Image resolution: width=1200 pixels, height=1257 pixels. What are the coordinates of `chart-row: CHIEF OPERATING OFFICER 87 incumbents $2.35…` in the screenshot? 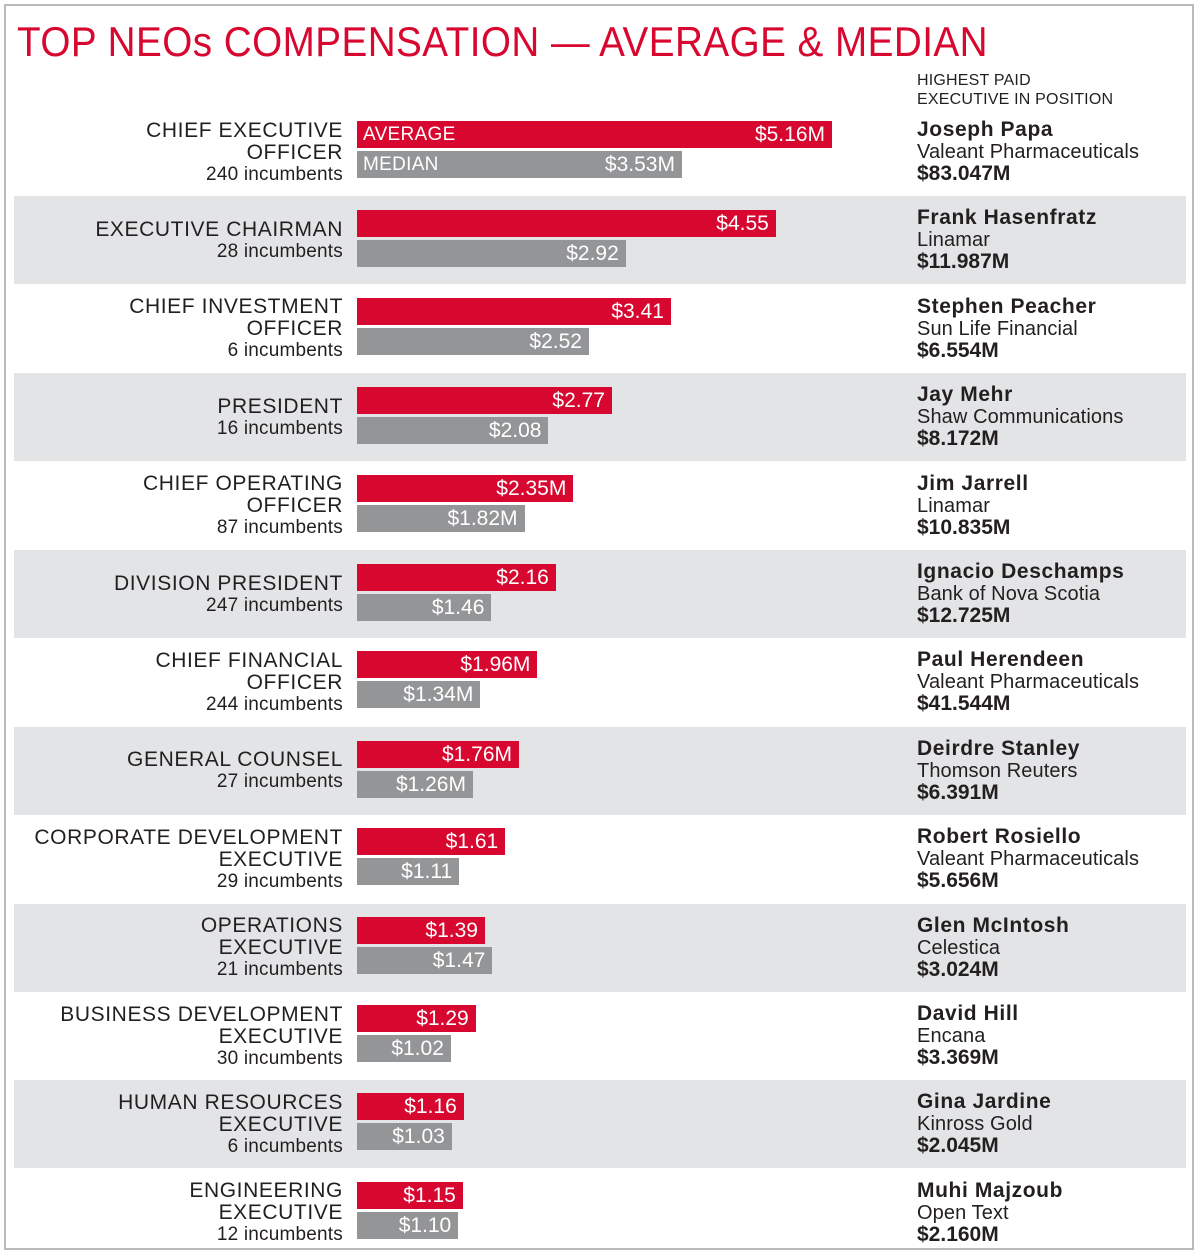 It's located at (600, 506).